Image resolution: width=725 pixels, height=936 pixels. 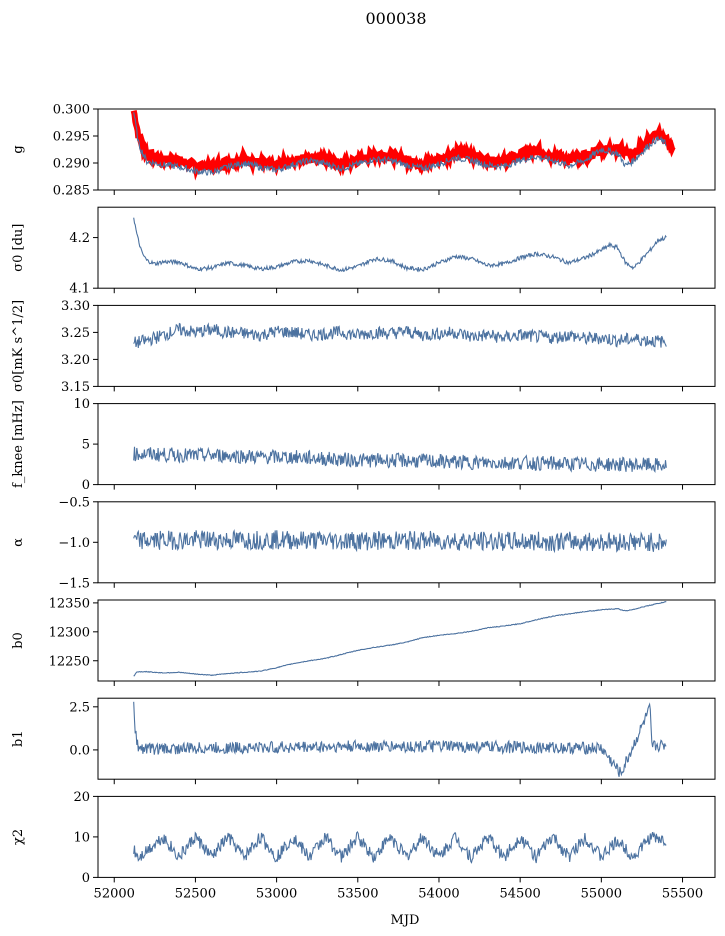 What do you see at coordinates (79, 707) in the screenshot?
I see `y-tick-label: 2.5` at bounding box center [79, 707].